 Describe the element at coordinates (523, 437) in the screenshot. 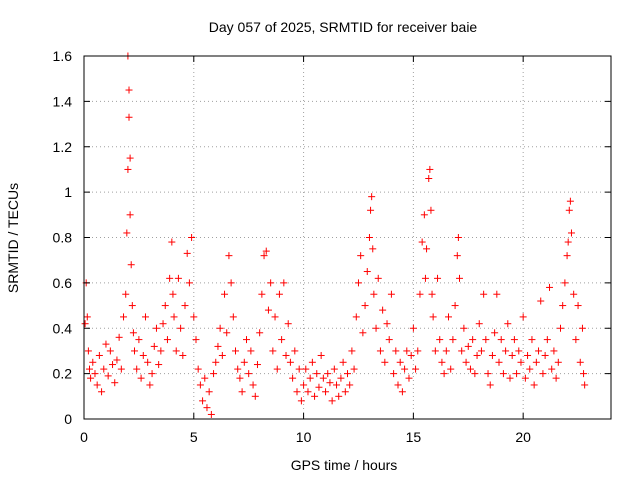

I see `x-tick-label: 20` at that location.